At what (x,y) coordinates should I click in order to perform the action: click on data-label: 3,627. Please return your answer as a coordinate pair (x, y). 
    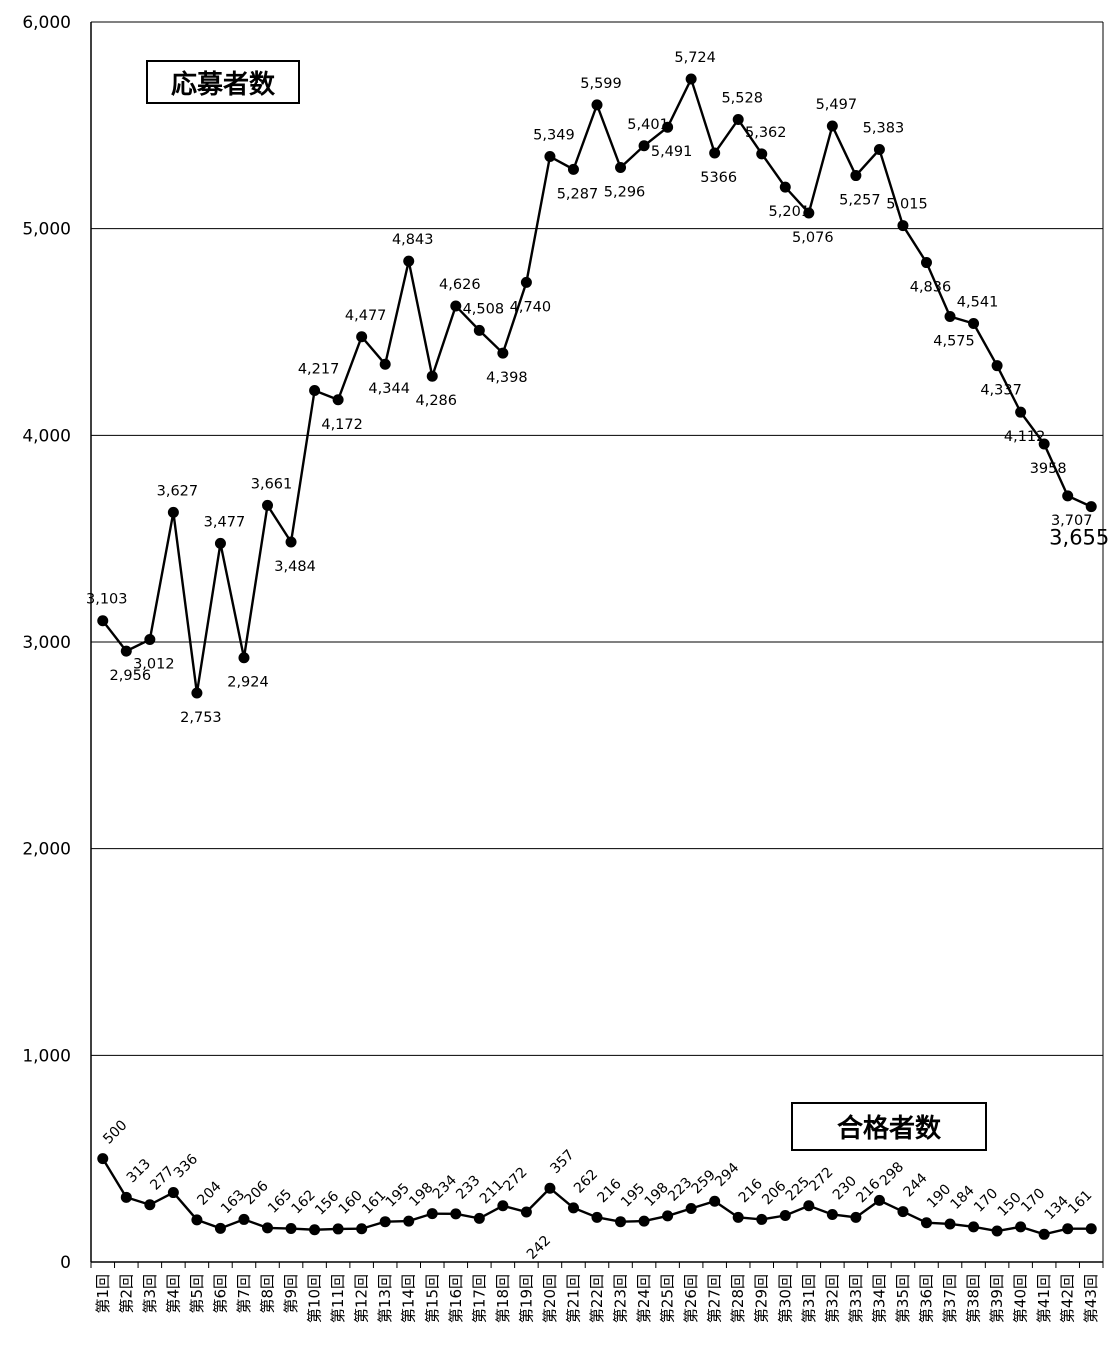
    Looking at the image, I should click on (178, 491).